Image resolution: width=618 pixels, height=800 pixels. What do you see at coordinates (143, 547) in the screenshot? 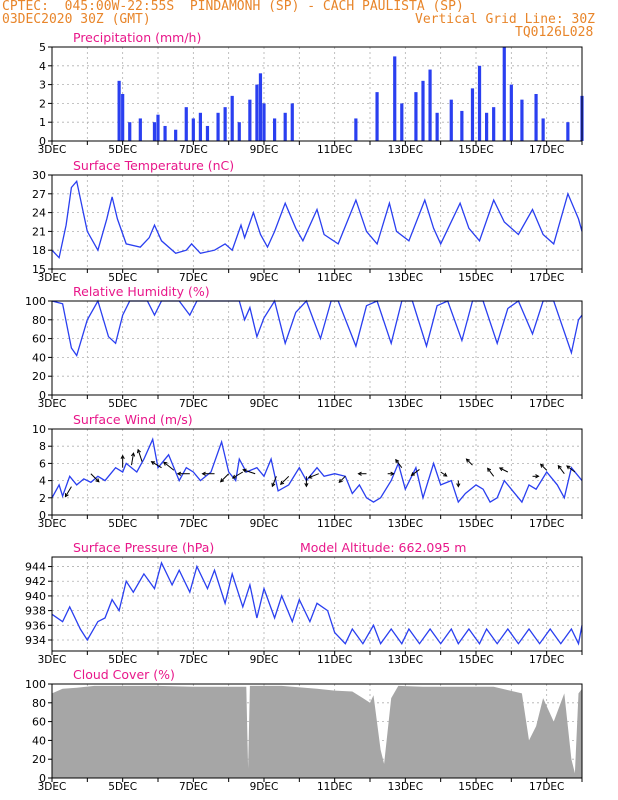
I see `panel-title: Surface Pressure (hPa)` at bounding box center [143, 547].